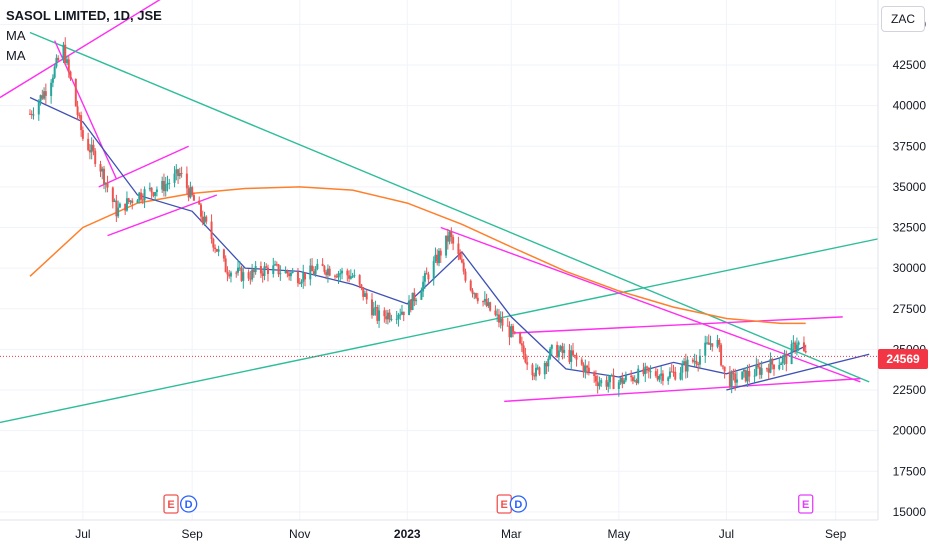 The width and height of the screenshot is (932, 550). Describe the element at coordinates (618, 534) in the screenshot. I see `time-tick-label: May` at that location.